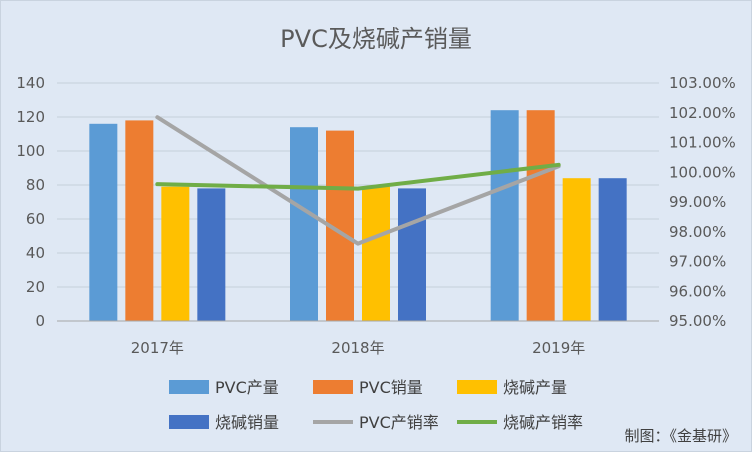 The image size is (752, 452). Describe the element at coordinates (357, 348) in the screenshot. I see `x-tick-label: 2018年` at that location.